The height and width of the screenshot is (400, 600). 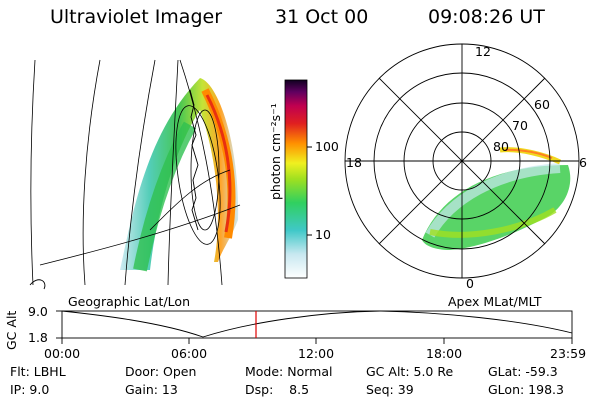 What do you see at coordinates (486, 17) in the screenshot?
I see `time-label: 09:08:26 UT` at bounding box center [486, 17].